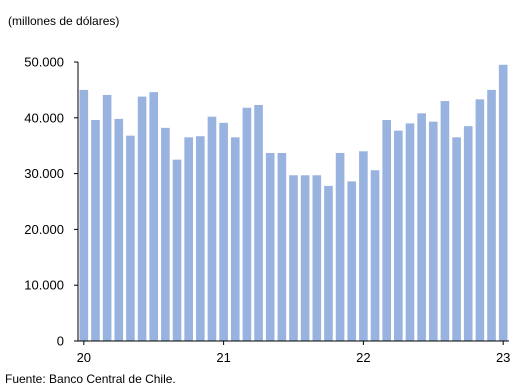 This screenshot has width=513, height=387. Describe the element at coordinates (363, 357) in the screenshot. I see `x-tick-label: 22` at that location.